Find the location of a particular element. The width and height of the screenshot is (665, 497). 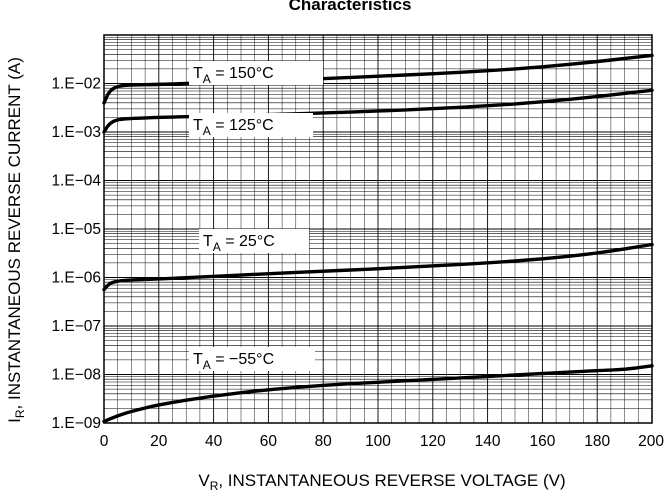

series-label-rest: = −55°C is located at coordinates (242, 359).